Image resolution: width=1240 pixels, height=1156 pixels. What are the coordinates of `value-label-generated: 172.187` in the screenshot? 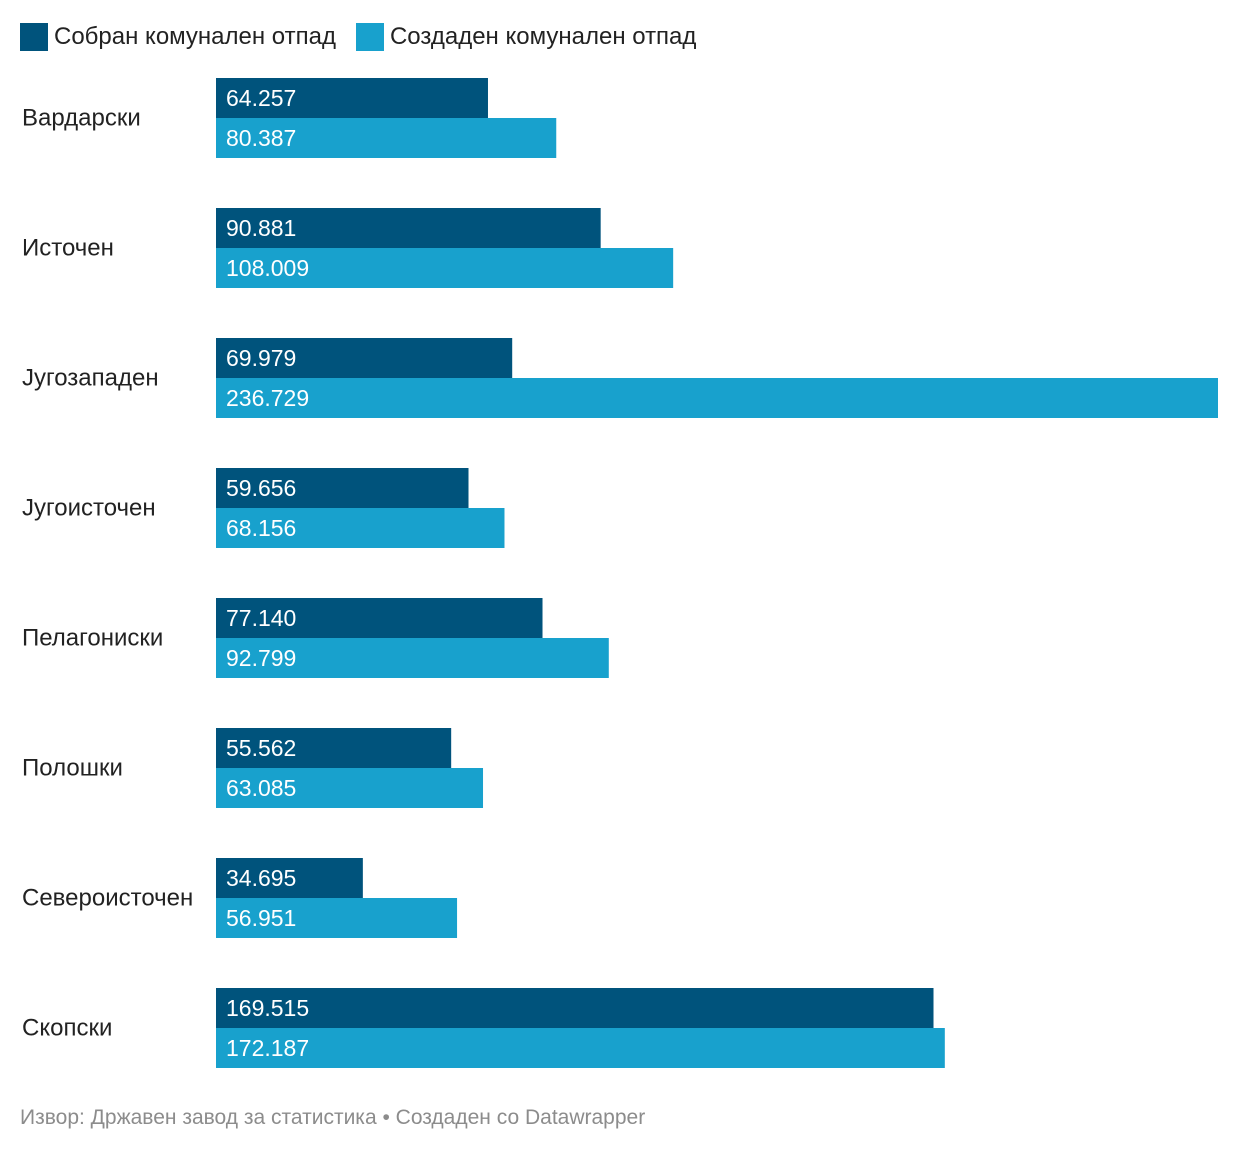 It's located at (267, 1048).